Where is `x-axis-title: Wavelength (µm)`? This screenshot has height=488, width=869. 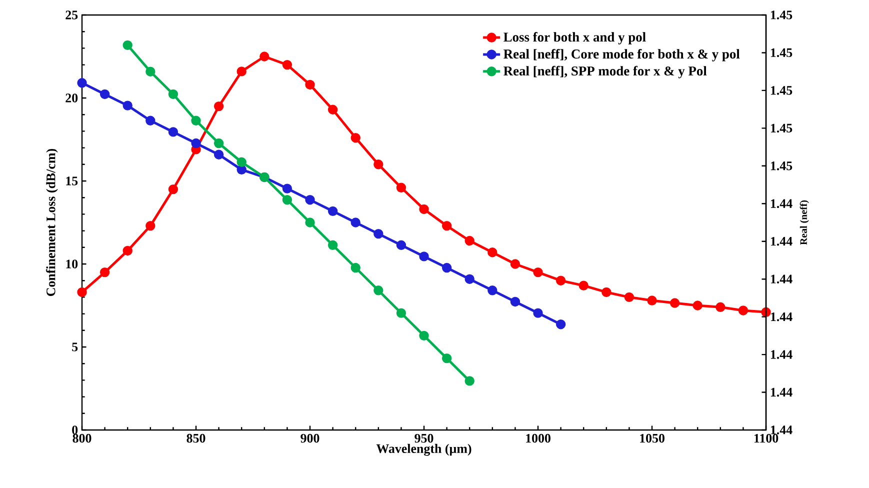 x-axis-title: Wavelength (µm) is located at coordinates (424, 450).